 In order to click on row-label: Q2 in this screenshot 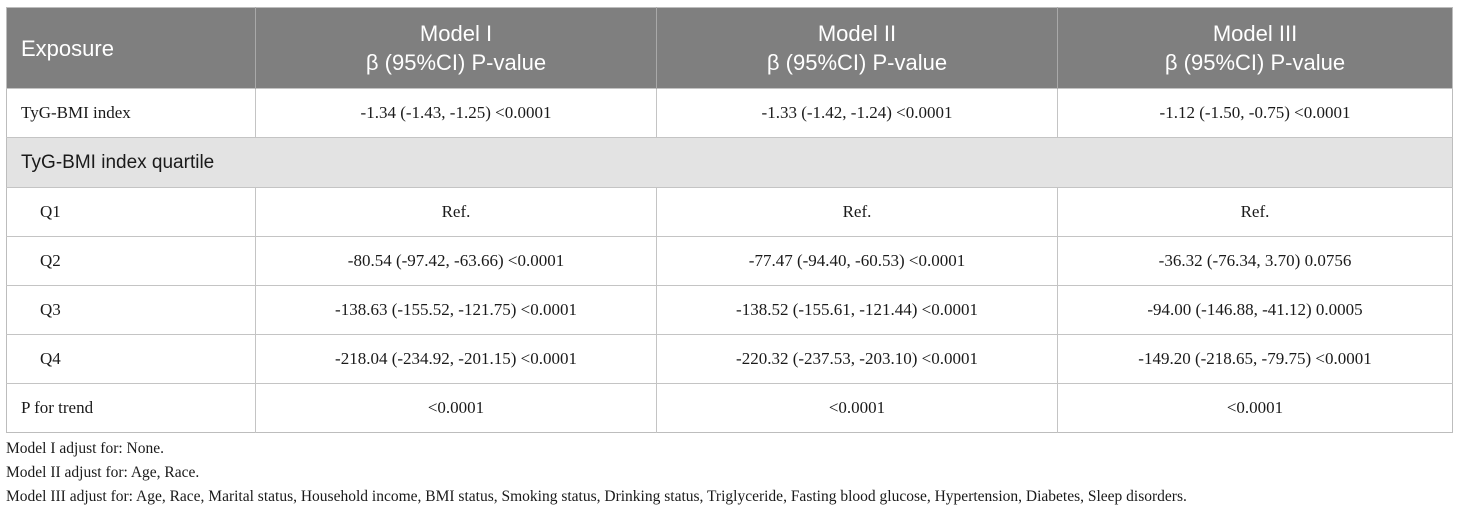, I will do `click(131, 261)`.